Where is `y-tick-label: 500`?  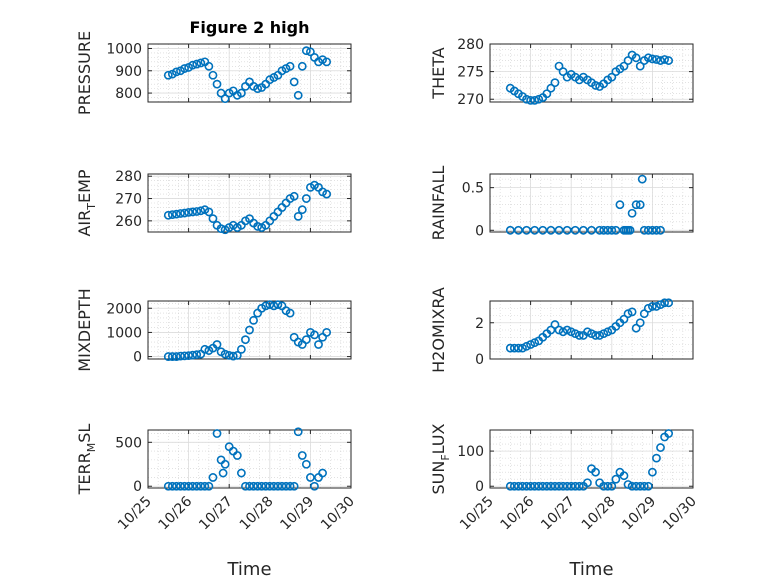 y-tick-label: 500 is located at coordinates (128, 443).